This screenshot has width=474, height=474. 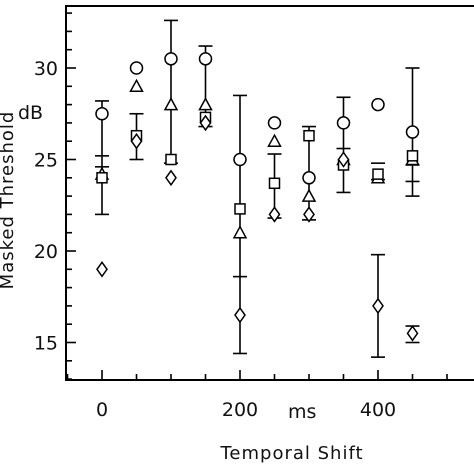 What do you see at coordinates (30, 113) in the screenshot?
I see `y-axis-unit: dB` at bounding box center [30, 113].